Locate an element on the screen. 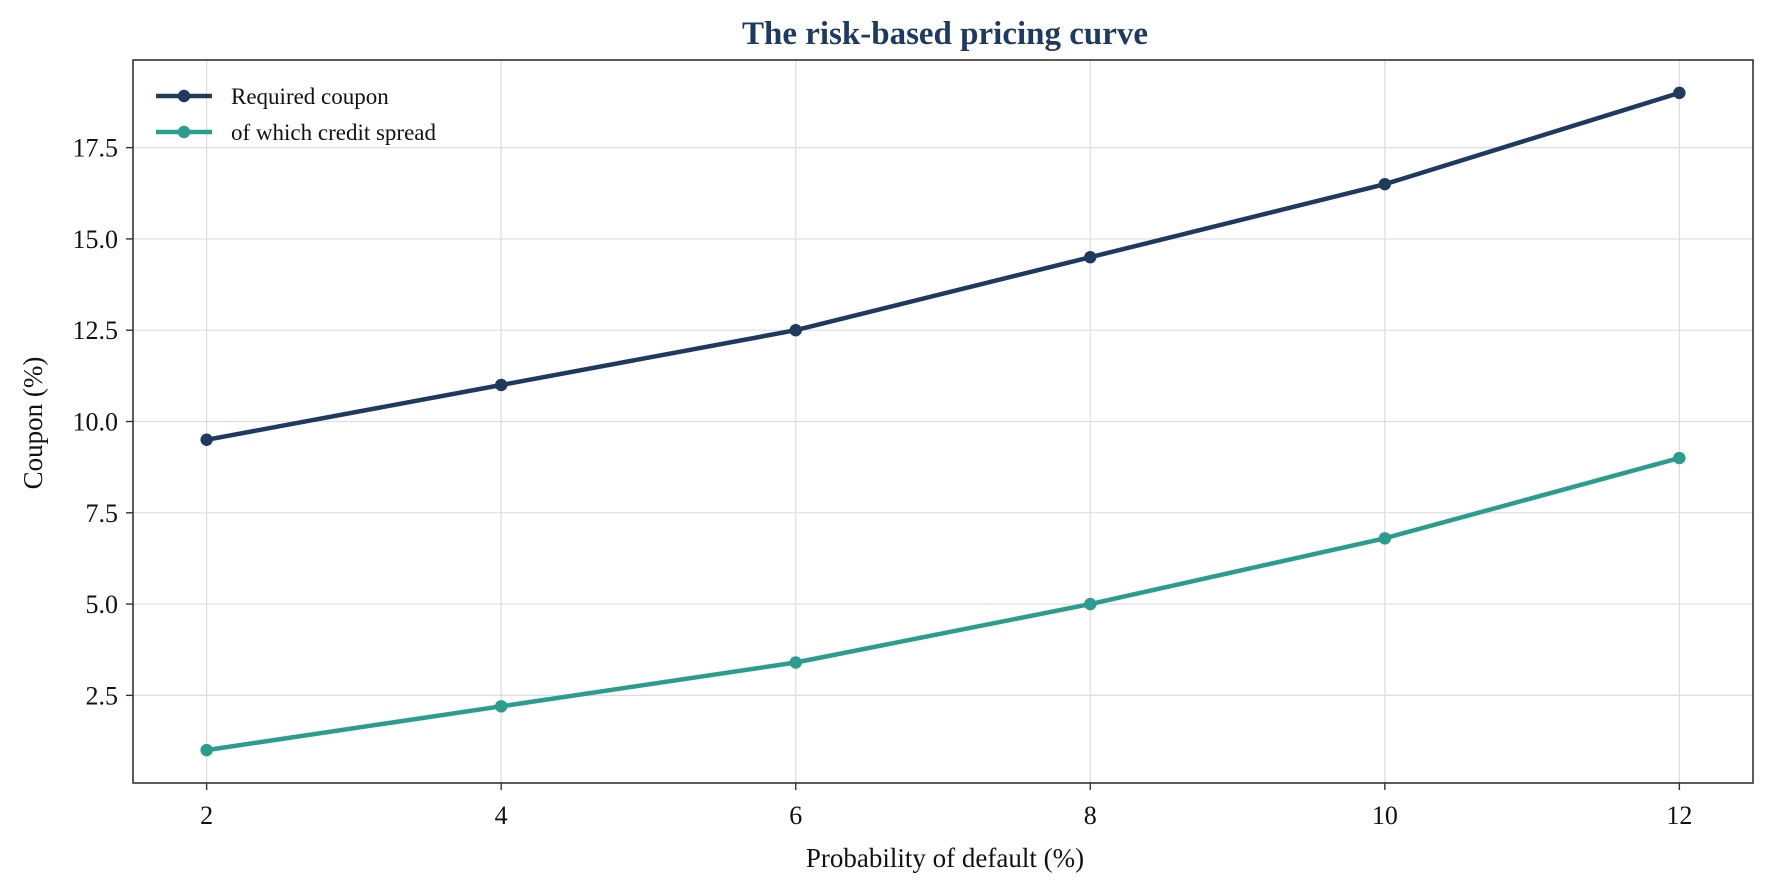  y-tick-label: 5.0 is located at coordinates (102, 604).